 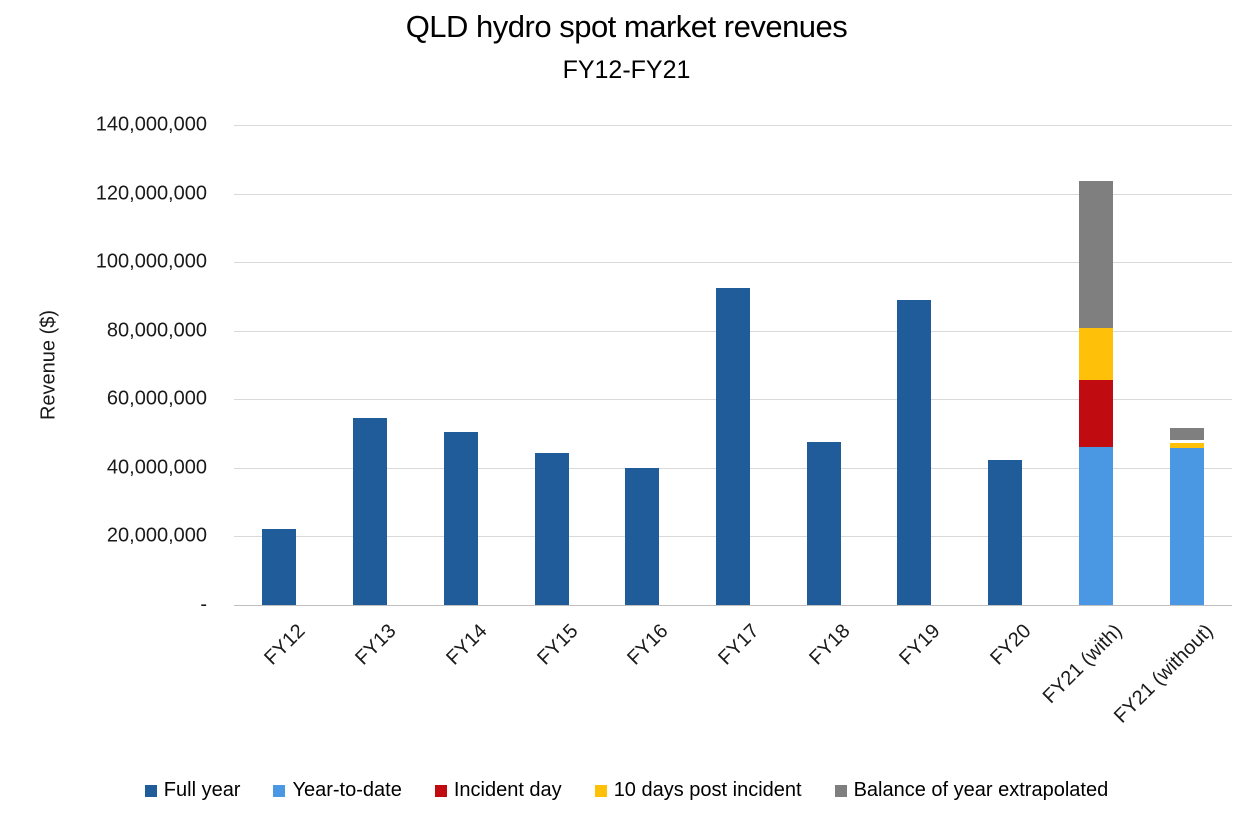 What do you see at coordinates (626, 26) in the screenshot?
I see `chart-title: QLD hydro spot market revenues` at bounding box center [626, 26].